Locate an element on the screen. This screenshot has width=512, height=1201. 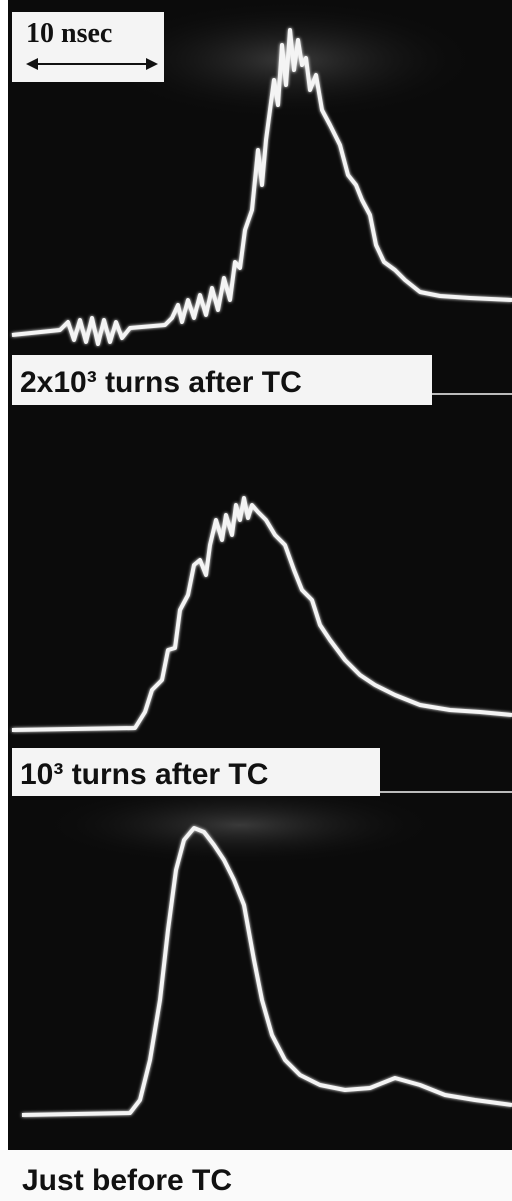
panel-label: 2x10³ turns after TC is located at coordinates (161, 382).